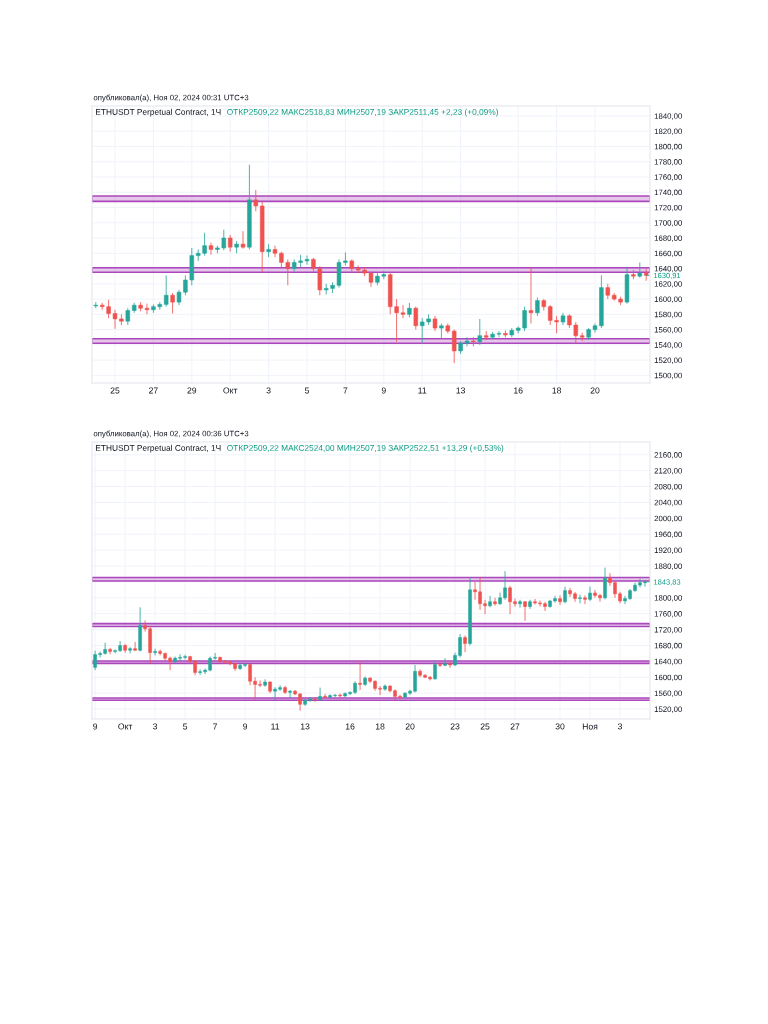 The height and width of the screenshot is (1024, 768). Describe the element at coordinates (363, 112) in the screenshot. I see `chart-subtitle: ОТКР2509,22 МАКС2518,83 МИН2507,19 ЗАКР2511,45 +2,23 (+0,09%)` at that location.